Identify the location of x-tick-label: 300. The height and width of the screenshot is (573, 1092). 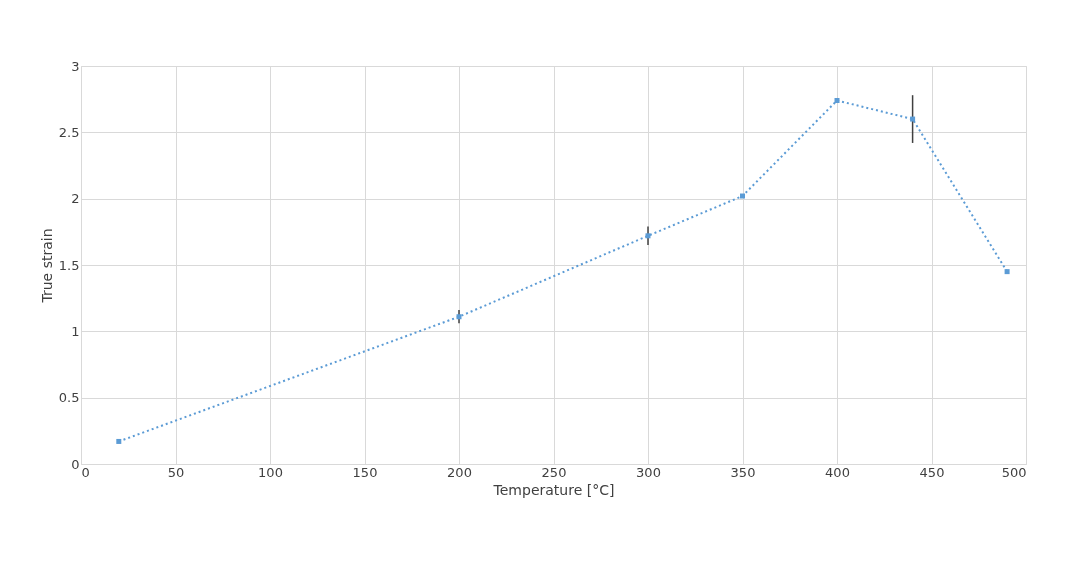
(648, 472).